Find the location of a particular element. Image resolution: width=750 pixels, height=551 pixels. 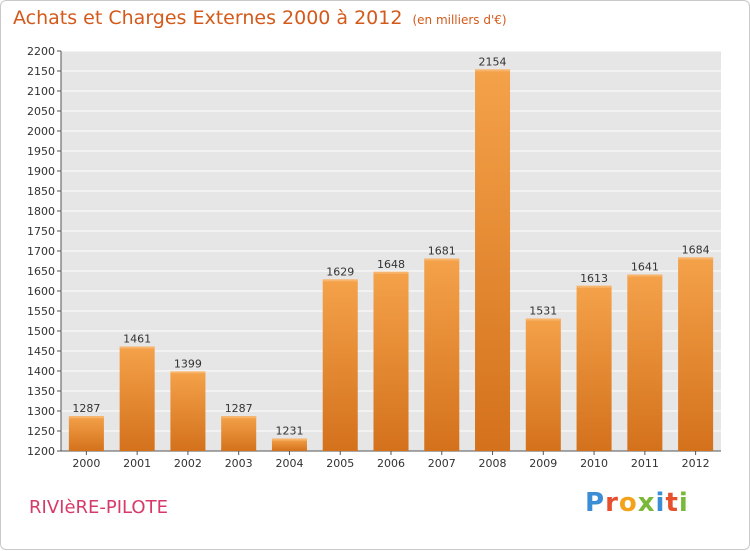

y-tick-label: 2100 is located at coordinates (41, 91).